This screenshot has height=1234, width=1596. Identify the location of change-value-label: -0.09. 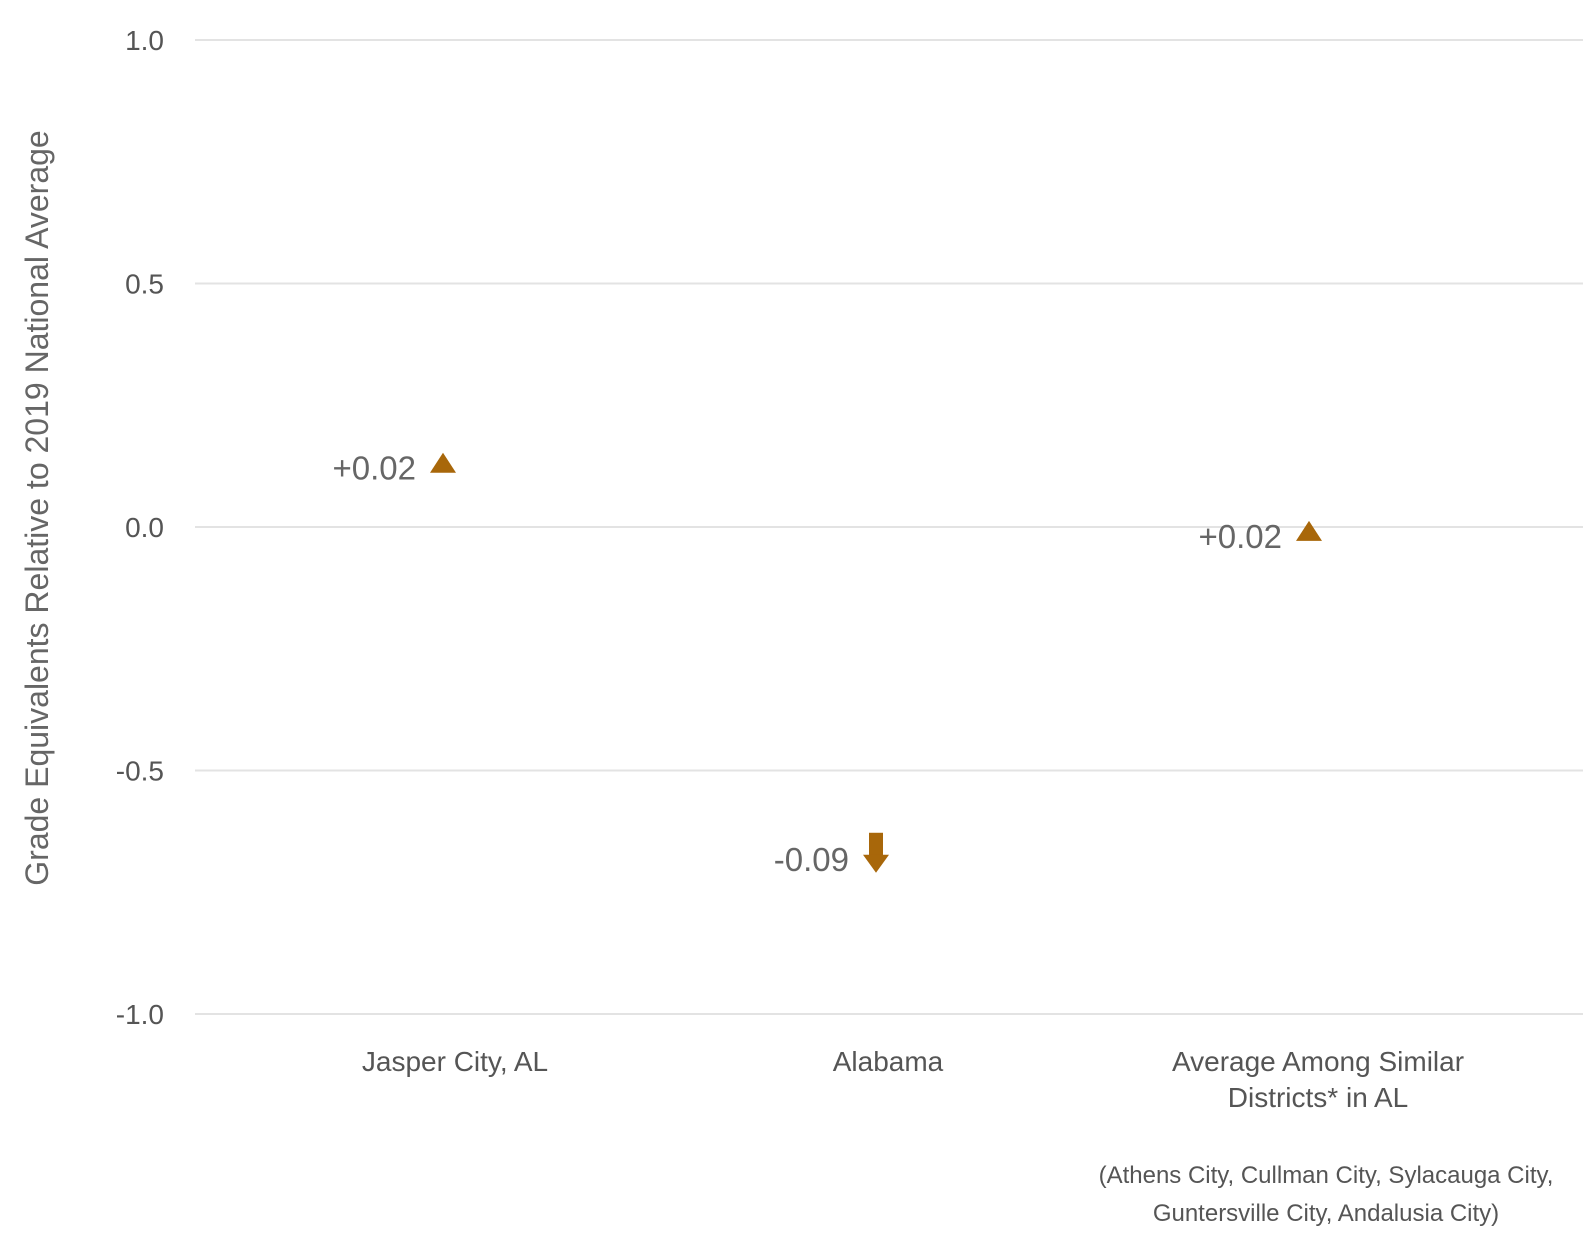
(811, 859).